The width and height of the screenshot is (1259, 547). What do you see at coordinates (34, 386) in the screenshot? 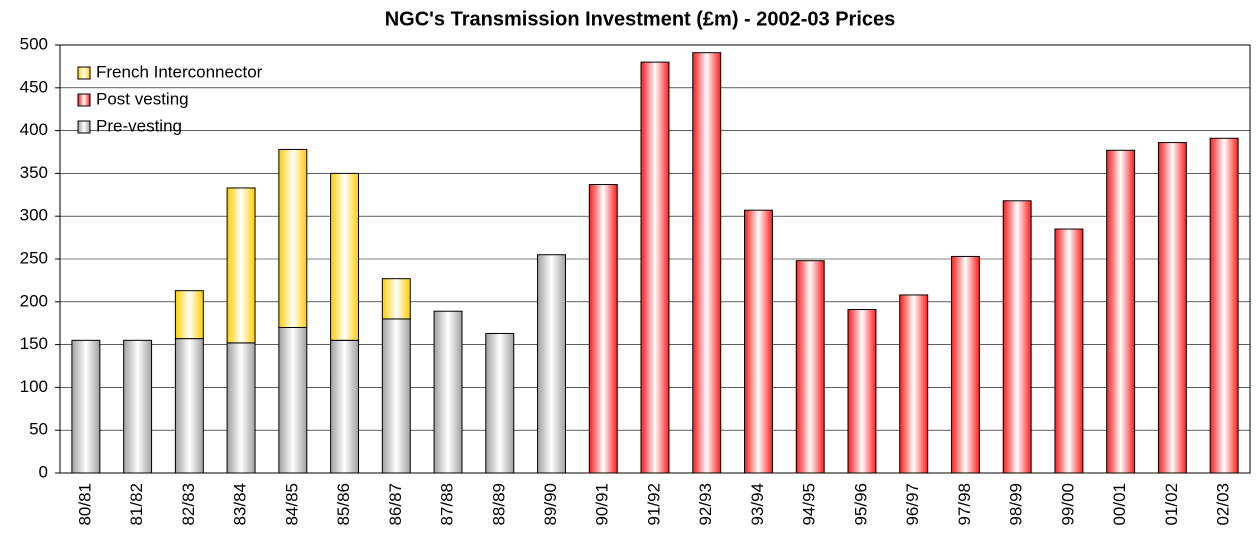
I see `y-tick-label: 100` at bounding box center [34, 386].